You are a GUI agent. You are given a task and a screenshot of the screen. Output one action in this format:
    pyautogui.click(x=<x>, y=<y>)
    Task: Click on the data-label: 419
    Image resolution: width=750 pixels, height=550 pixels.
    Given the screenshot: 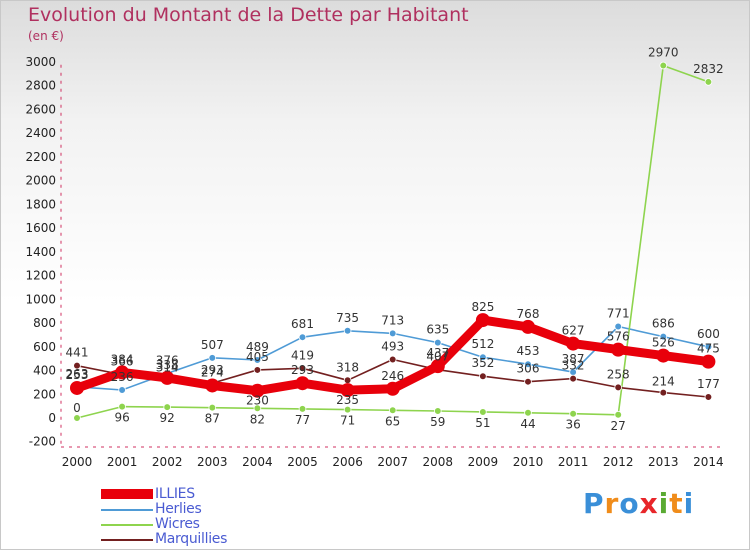 What is the action you would take?
    pyautogui.click(x=302, y=355)
    